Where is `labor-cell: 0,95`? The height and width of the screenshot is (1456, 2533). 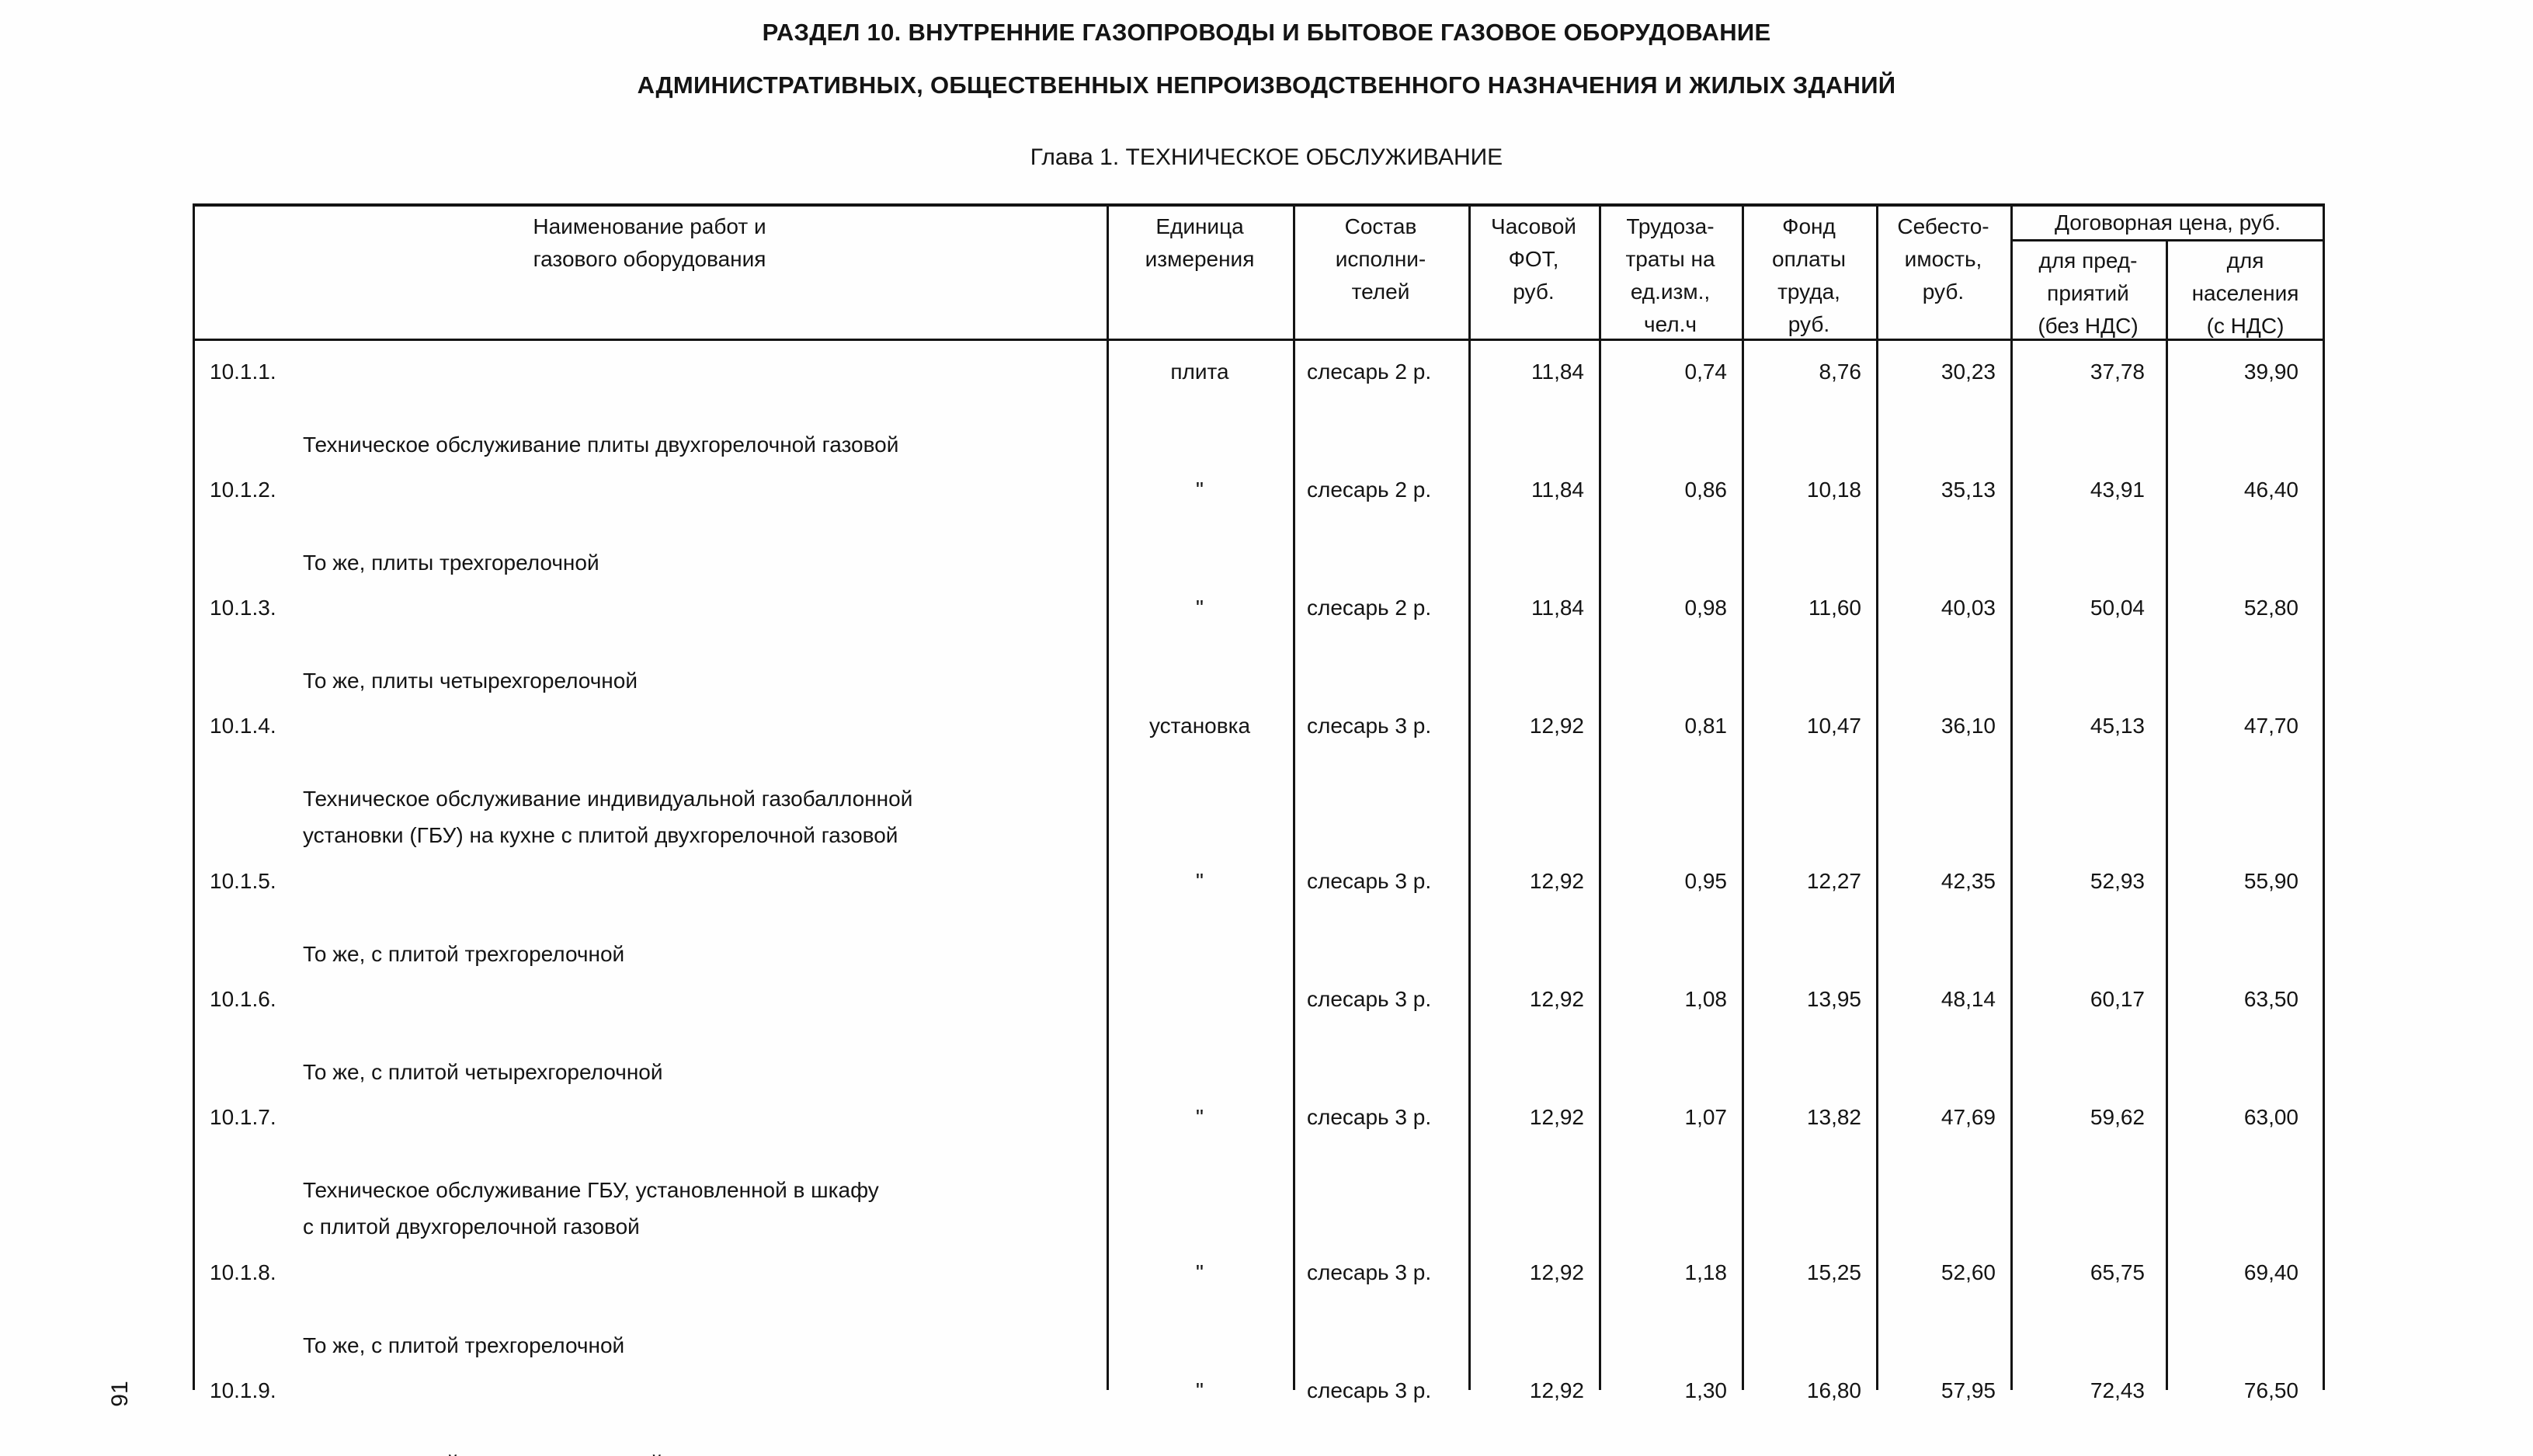
labor-cell: 0,95 is located at coordinates (1706, 881).